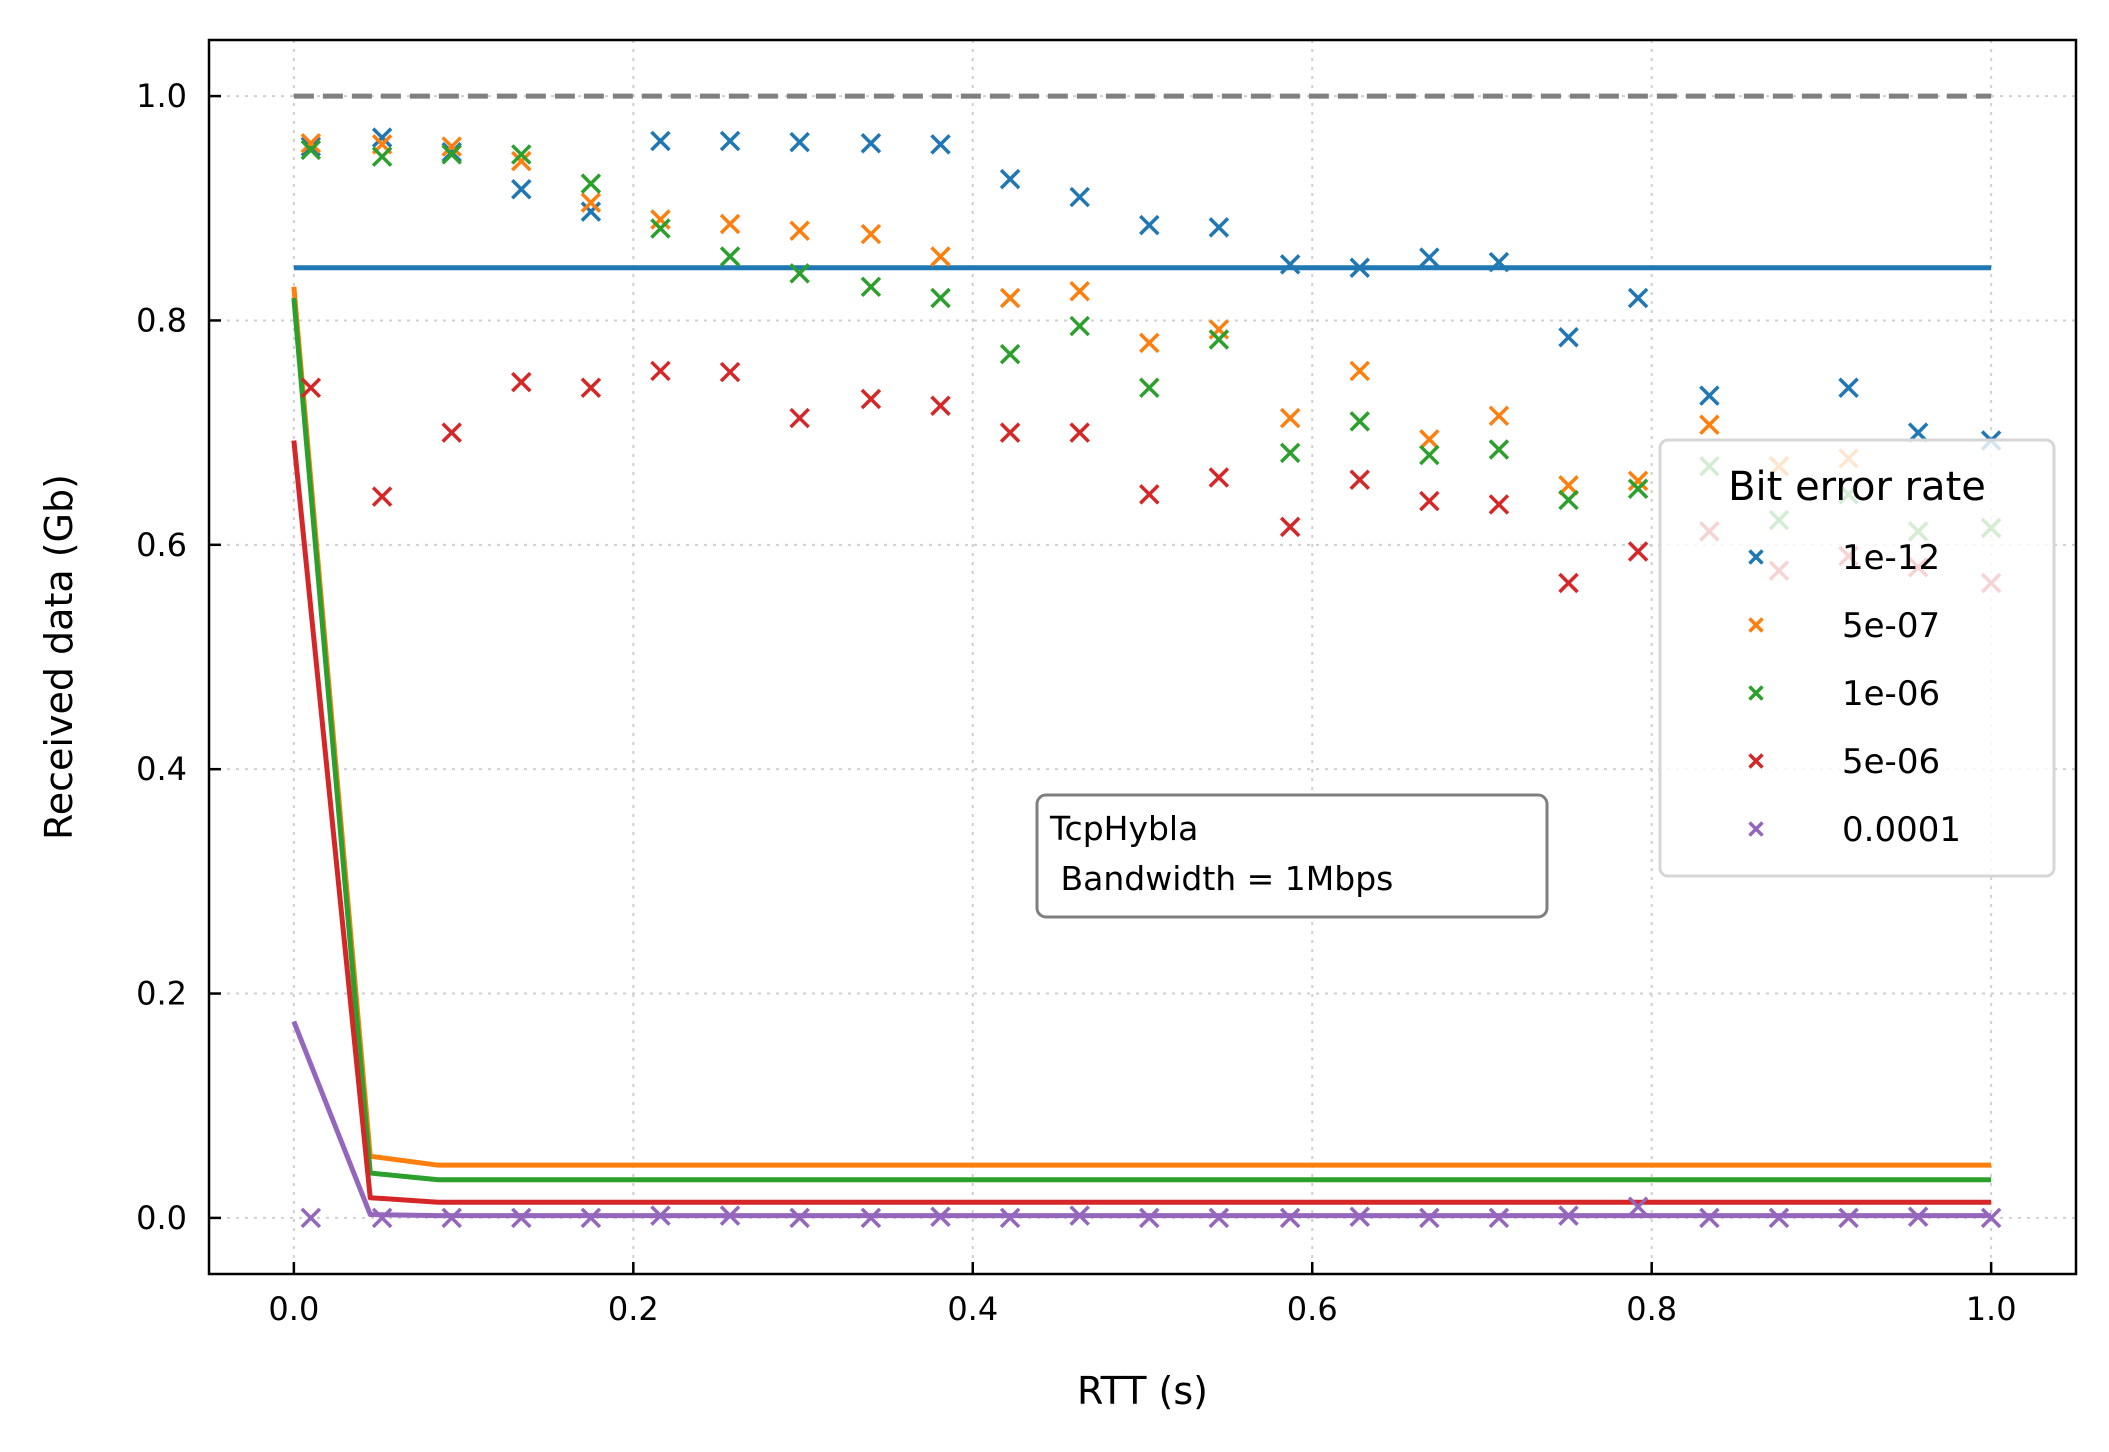 The image size is (2109, 1452). Describe the element at coordinates (59, 657) in the screenshot. I see `y-axis-label: Received data (Gb)` at that location.